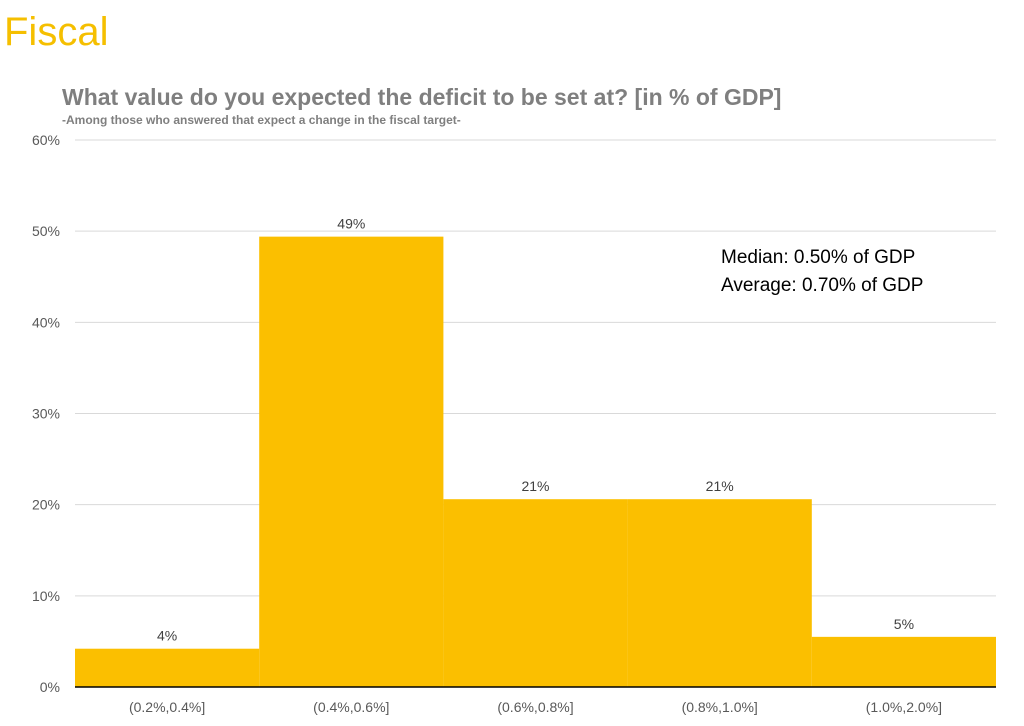 The image size is (1024, 726). Describe the element at coordinates (46, 231) in the screenshot. I see `y-tick-label: 50%` at that location.